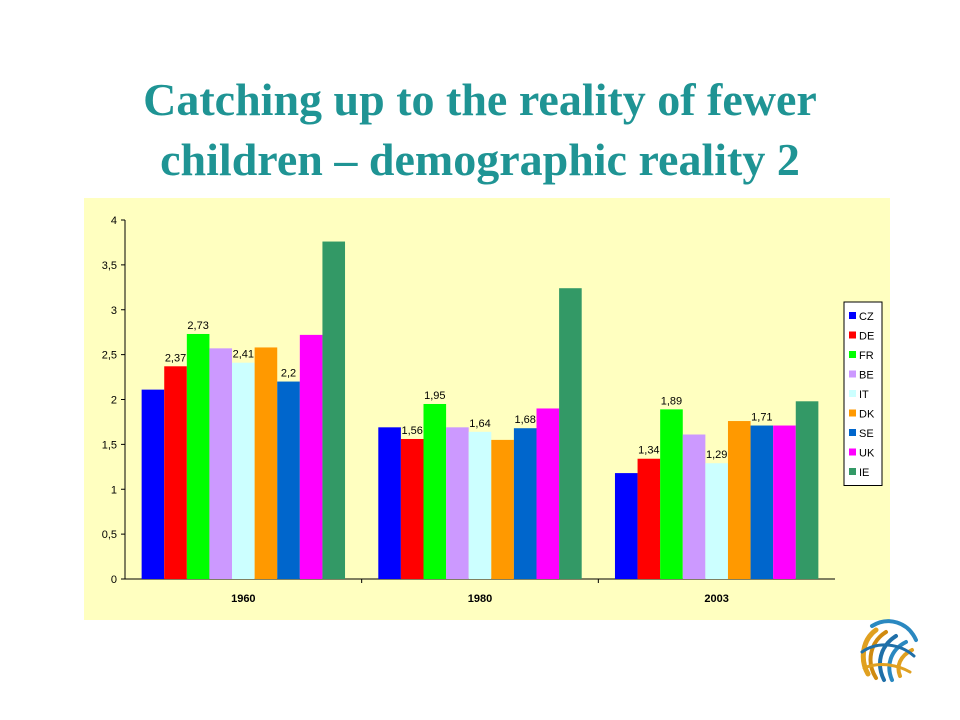  What do you see at coordinates (866, 356) in the screenshot?
I see `legend-label: FR` at bounding box center [866, 356].